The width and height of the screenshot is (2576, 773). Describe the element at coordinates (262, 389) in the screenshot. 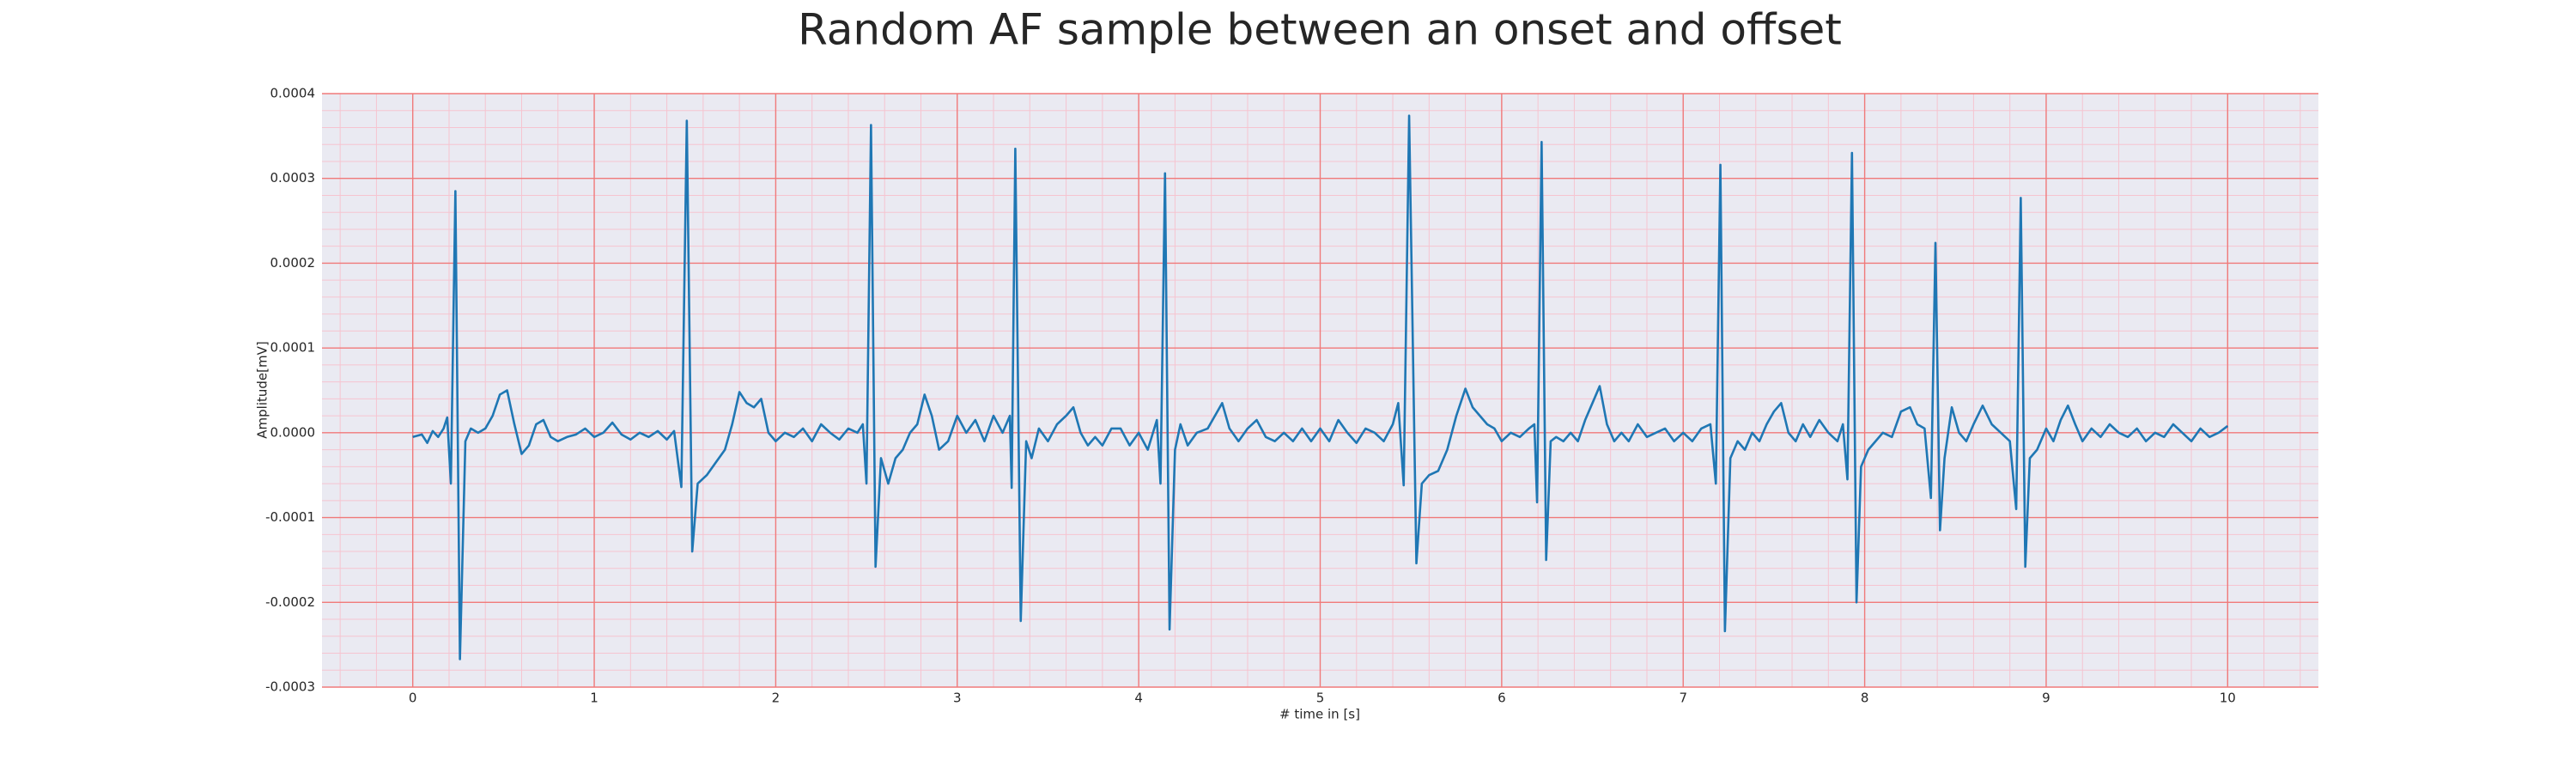

I see `y-axis-label: Amplitude[mV]` at that location.